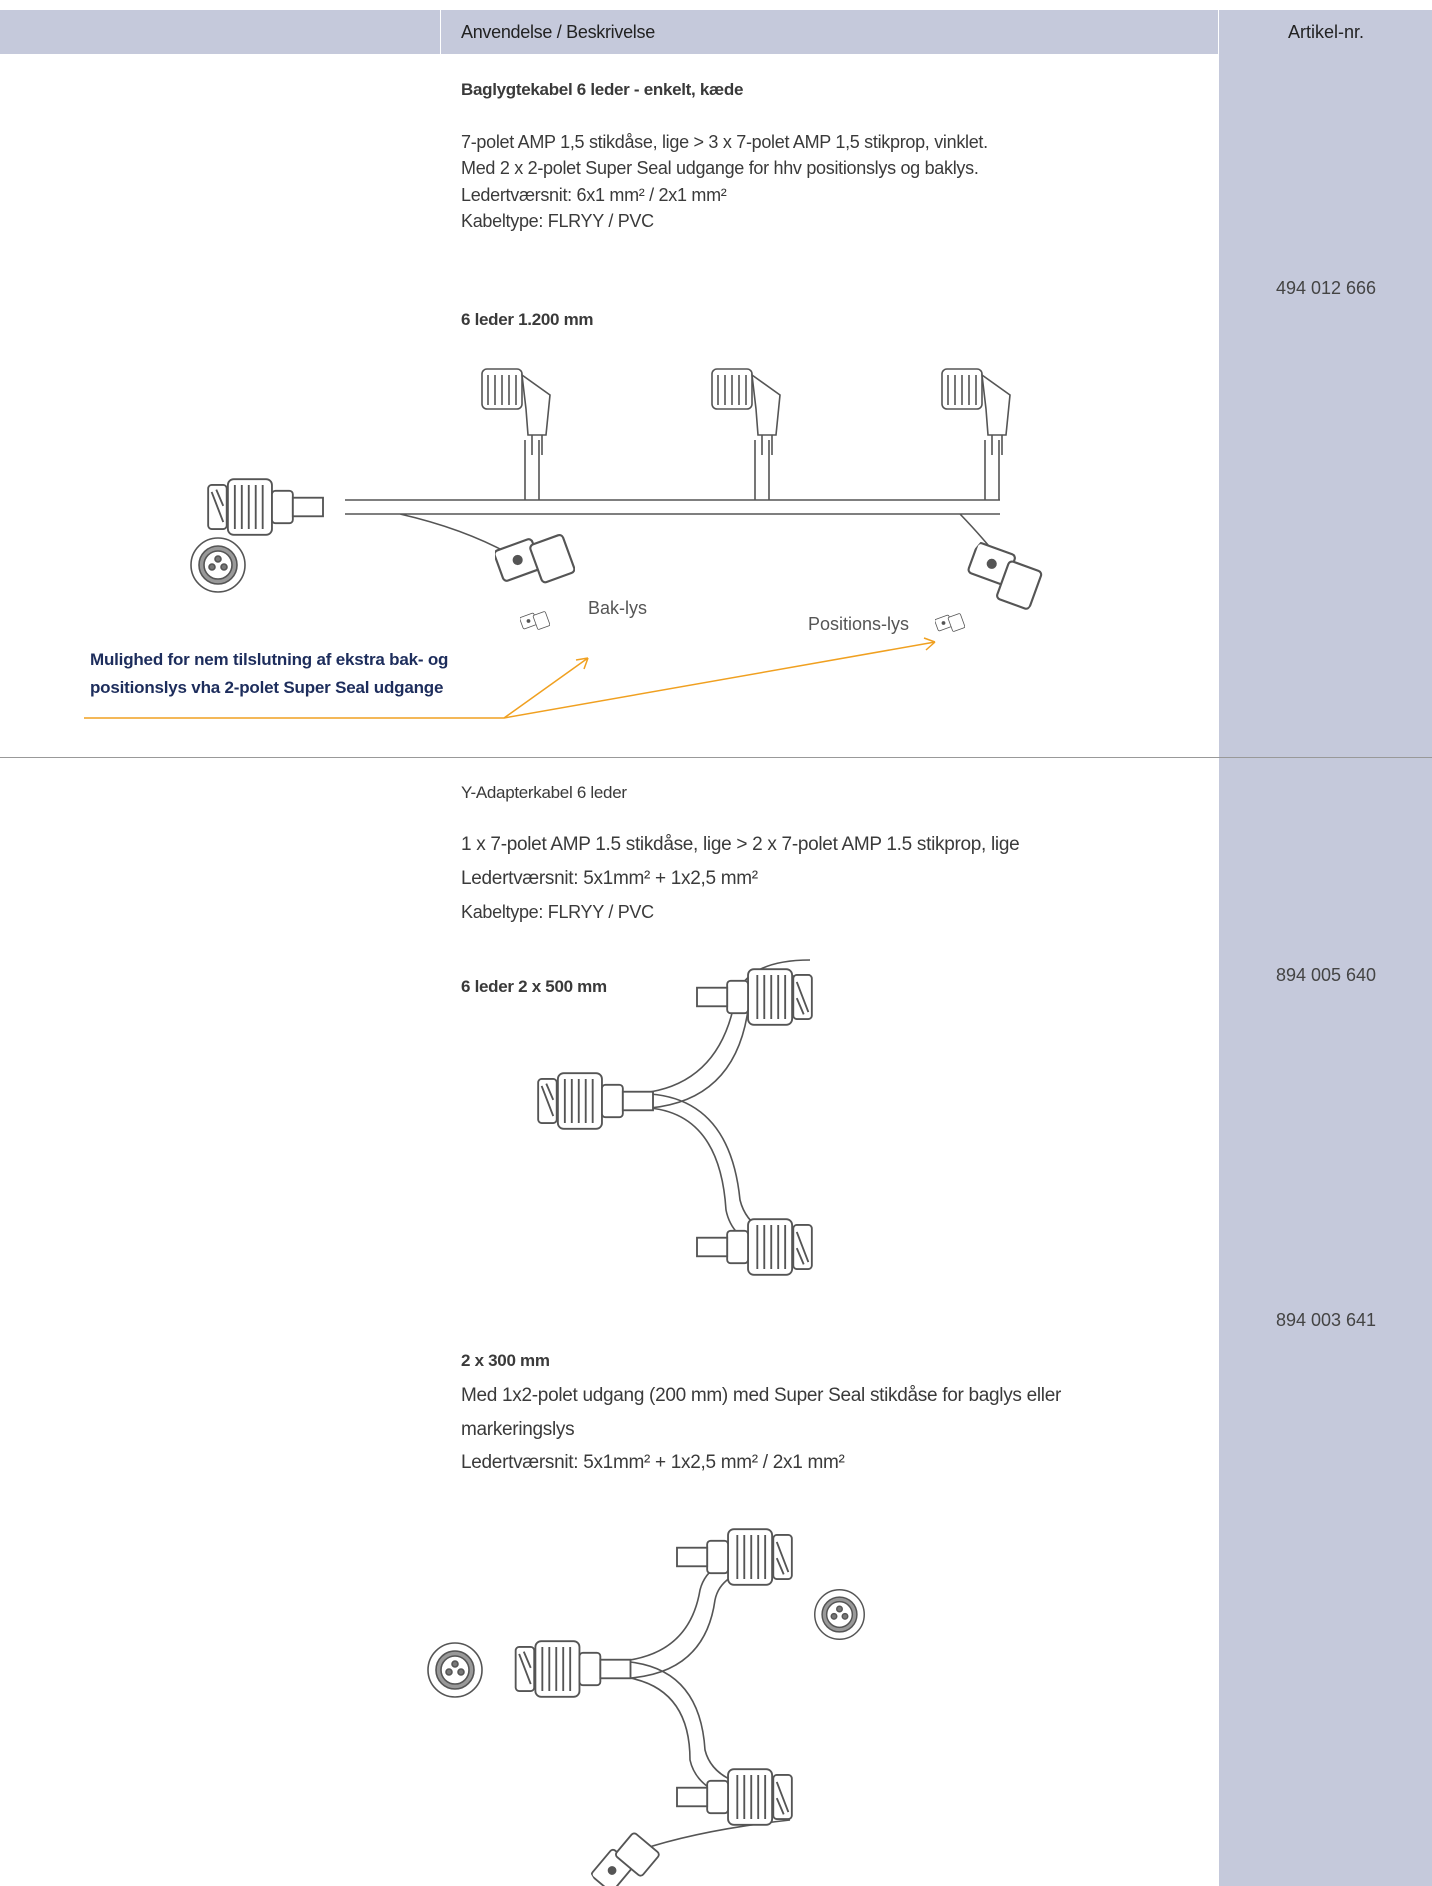 The image size is (1432, 1886). What do you see at coordinates (594, 195) in the screenshot?
I see `desc-line: Ledertværsnit: 6x1 mm² / 2x1 mm²` at bounding box center [594, 195].